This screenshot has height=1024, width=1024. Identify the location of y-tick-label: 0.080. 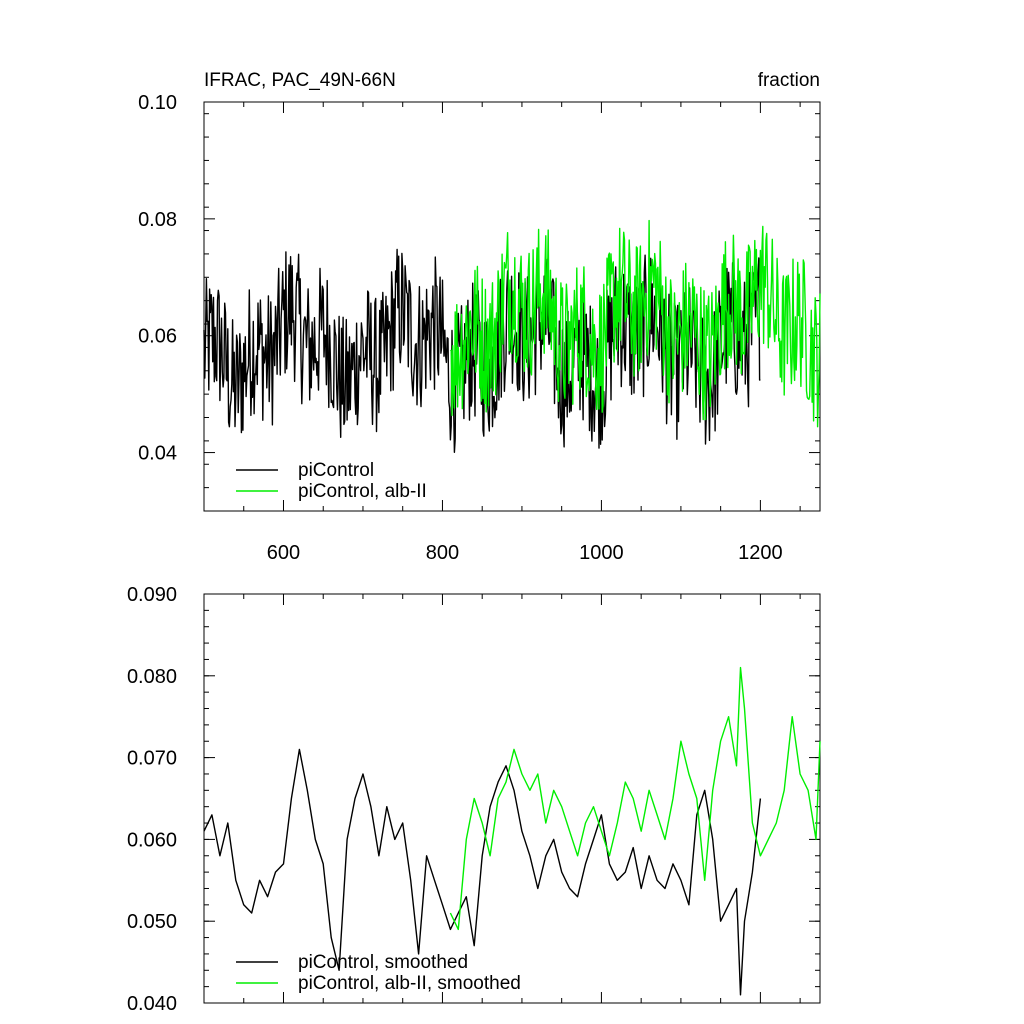
(152, 677).